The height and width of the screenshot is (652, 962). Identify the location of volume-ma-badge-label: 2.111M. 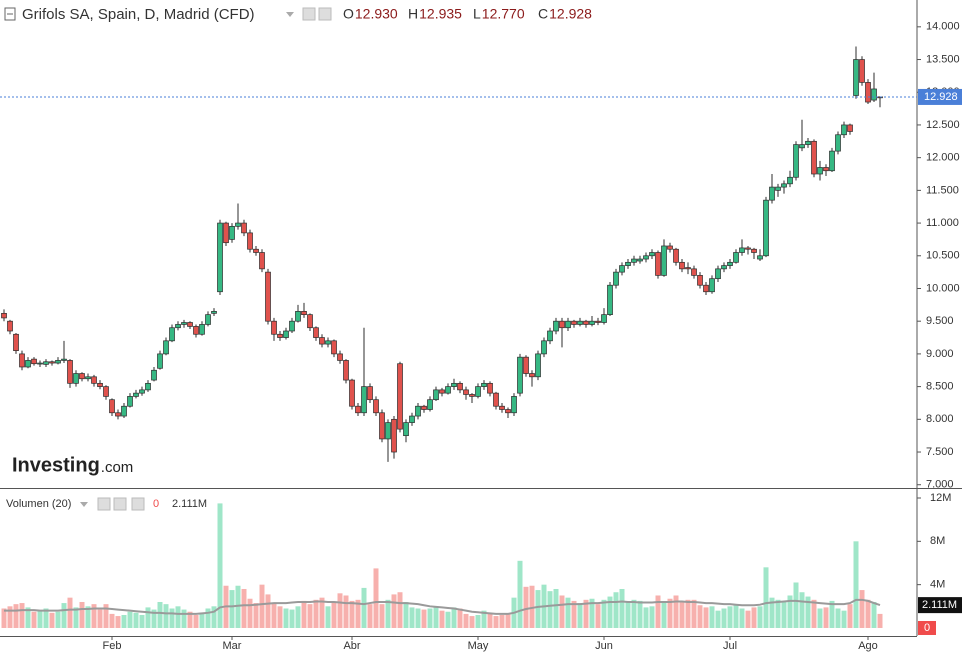
(939, 605).